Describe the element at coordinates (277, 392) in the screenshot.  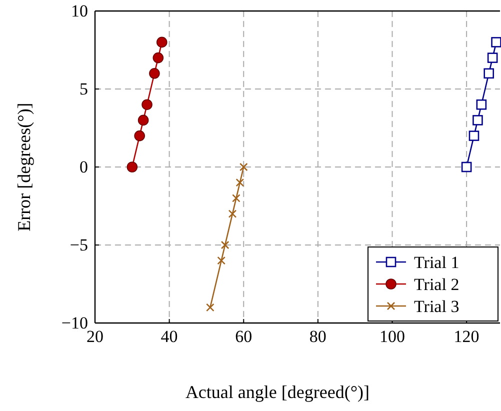
I see `x-axis-title: Actual angle [degreed(°)]` at that location.